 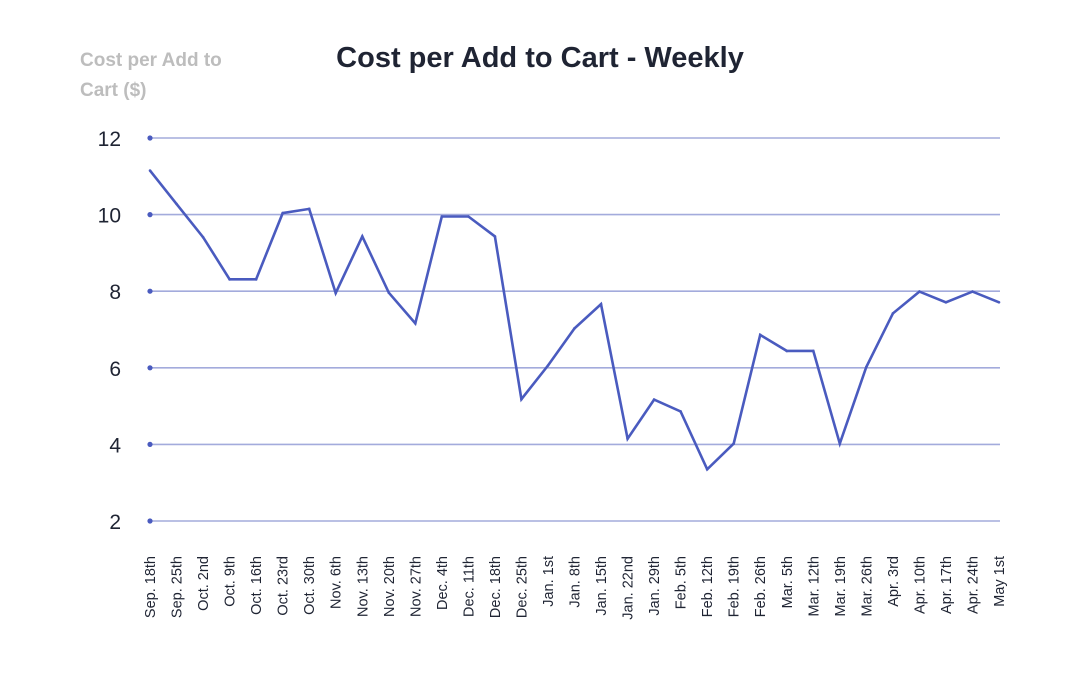 What do you see at coordinates (973, 585) in the screenshot?
I see `x-tick-label: Apr. 24th` at bounding box center [973, 585].